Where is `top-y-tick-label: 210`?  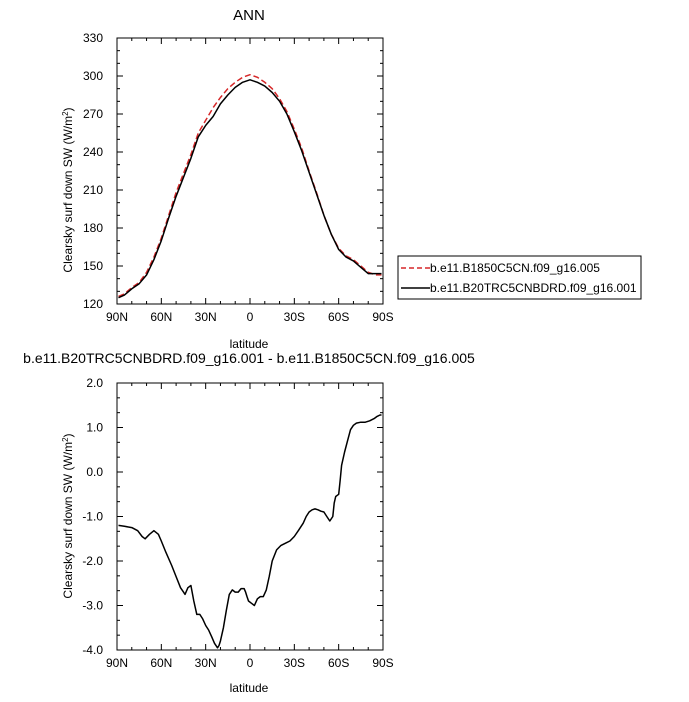
top-y-tick-label: 210 is located at coordinates (93, 190).